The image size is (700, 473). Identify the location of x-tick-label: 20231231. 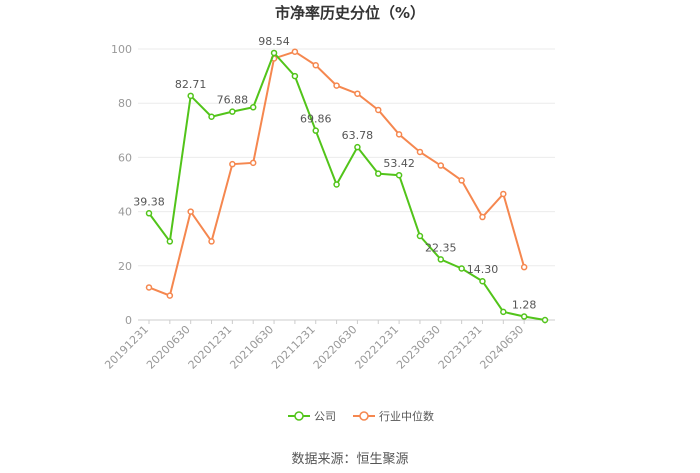
(460, 347).